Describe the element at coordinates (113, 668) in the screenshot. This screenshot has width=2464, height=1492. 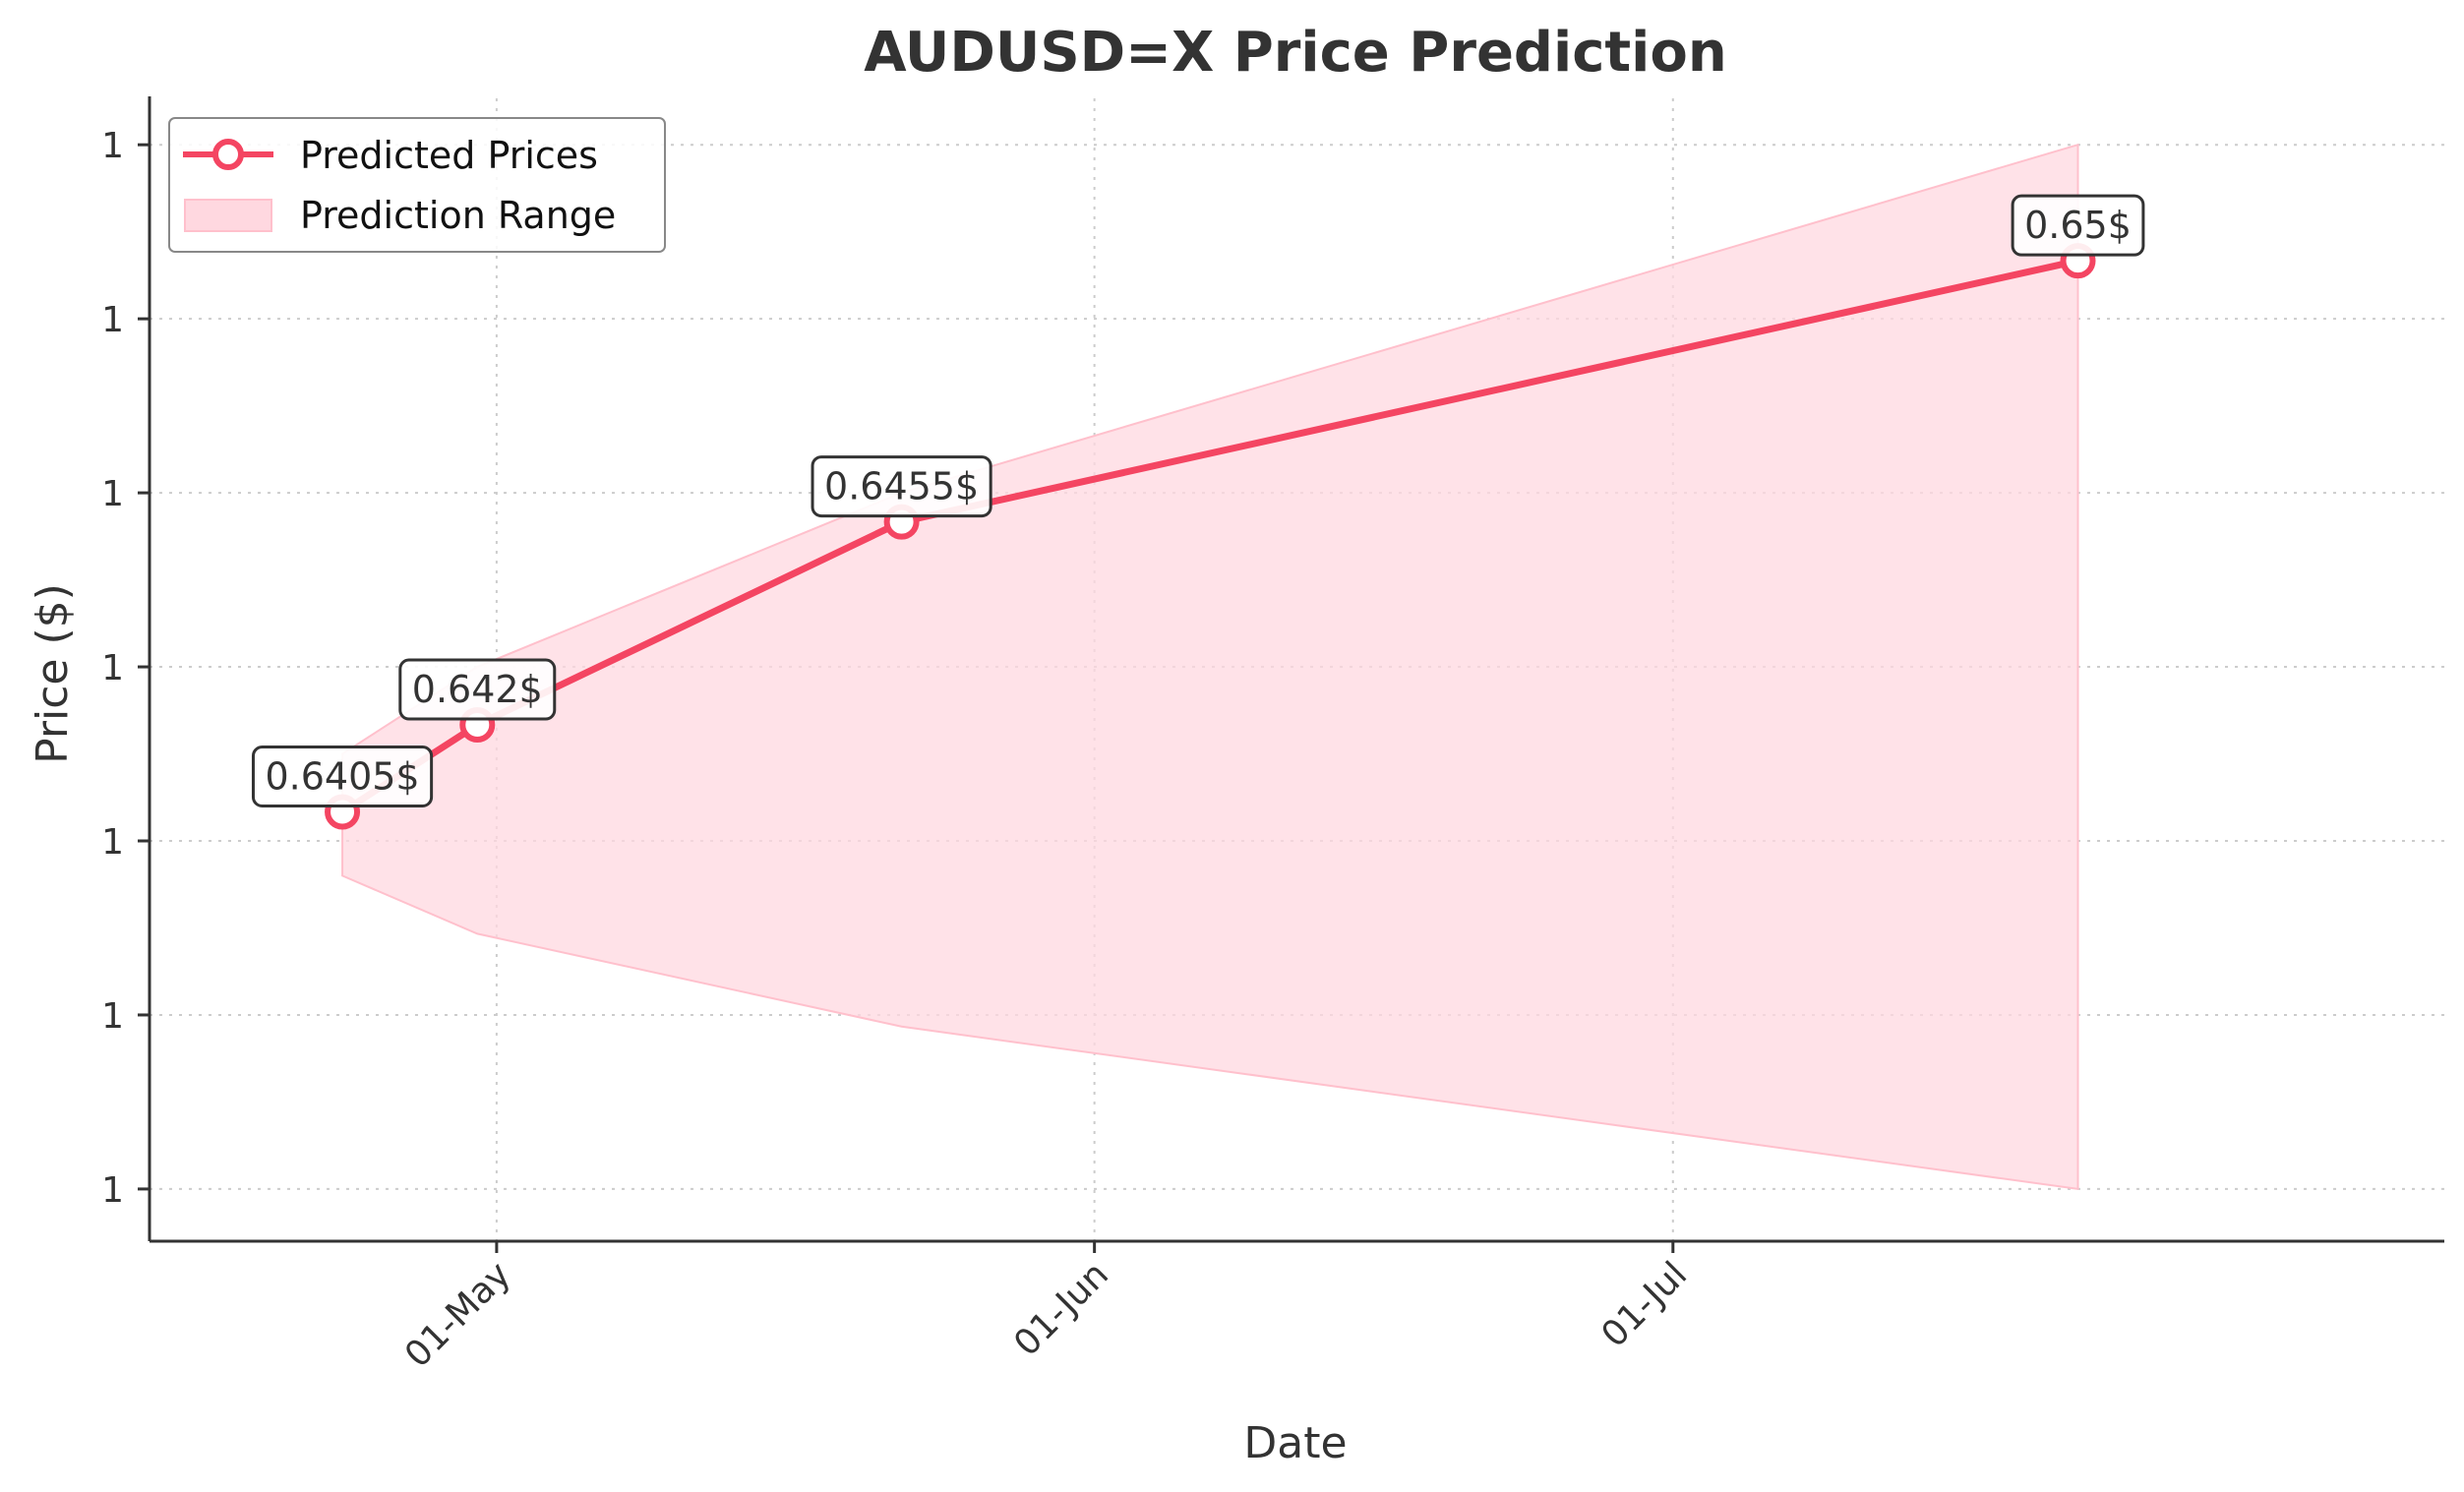
I see `y-tick-label-3: 1` at that location.